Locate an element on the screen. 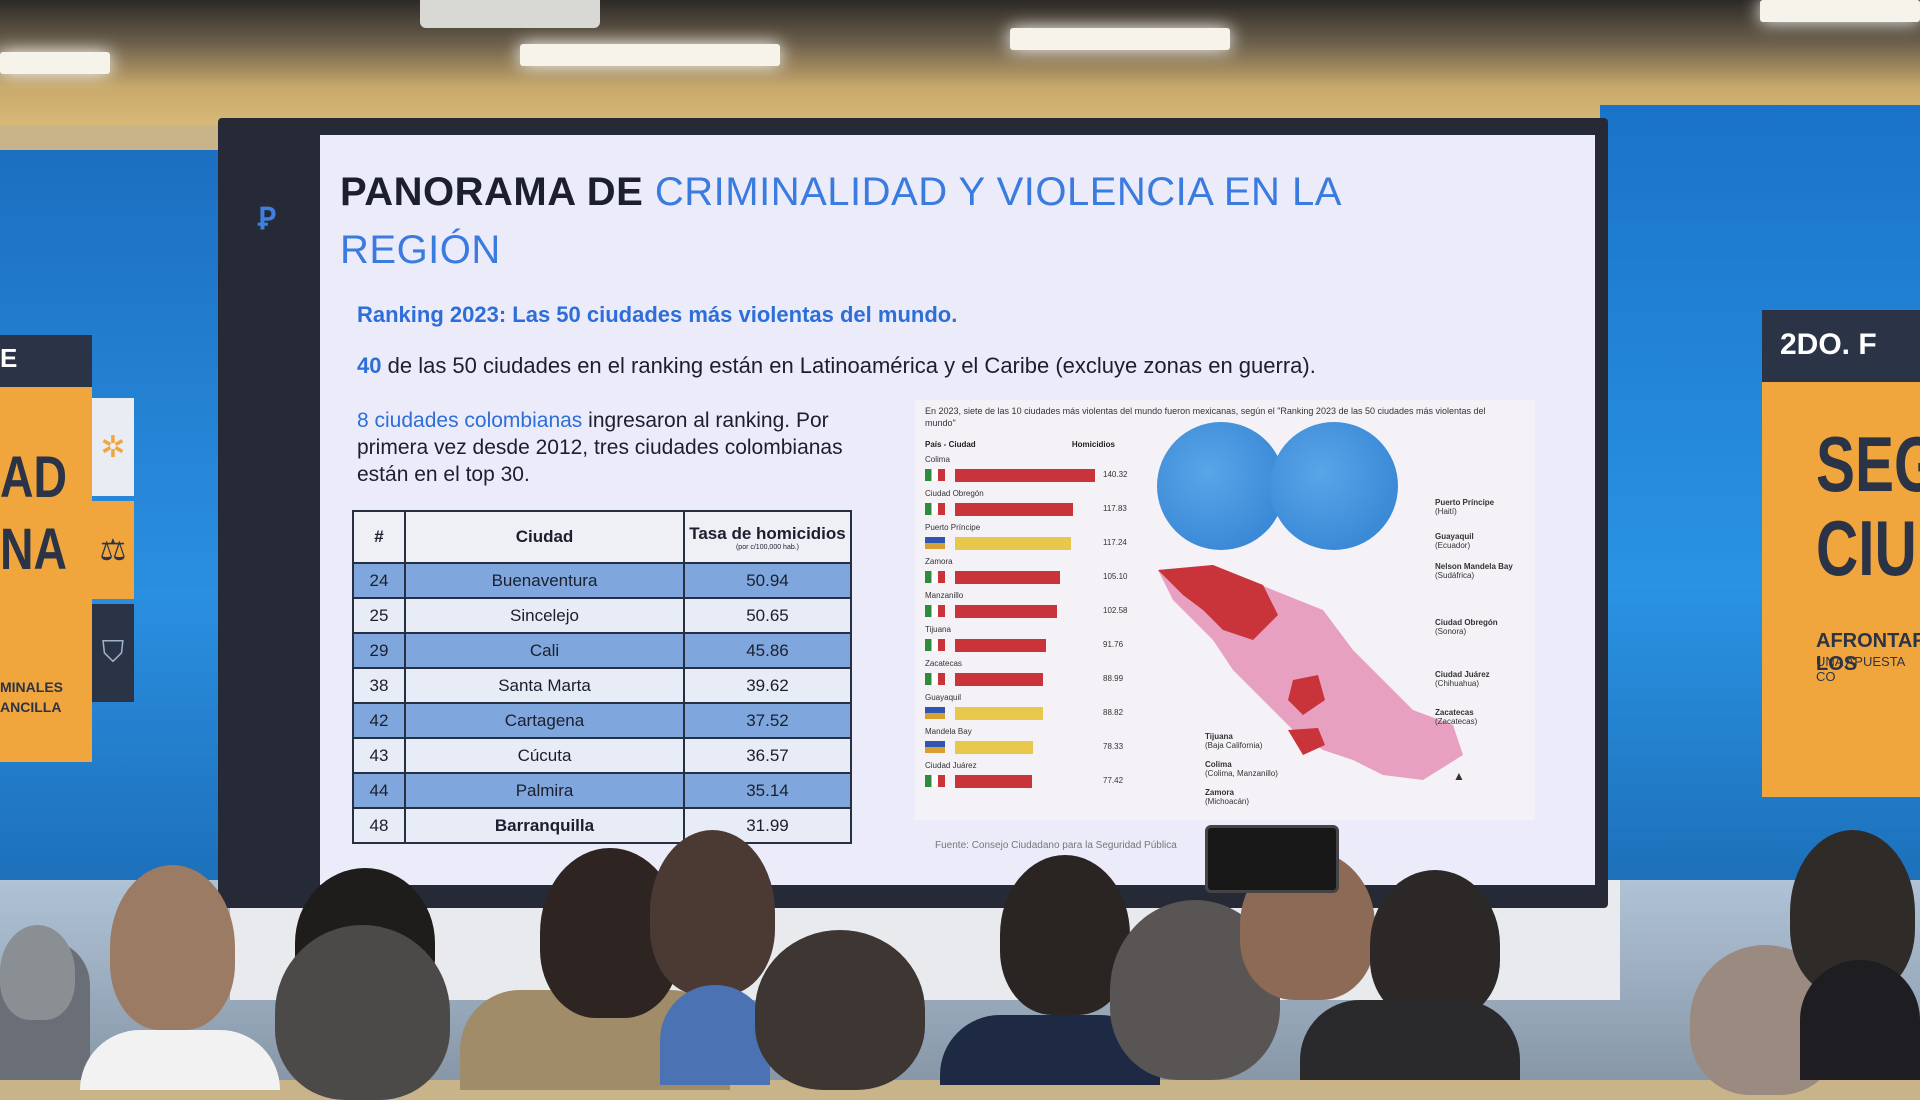  map-label-name: Nelson Mandela Bay is located at coordinates (1474, 566).